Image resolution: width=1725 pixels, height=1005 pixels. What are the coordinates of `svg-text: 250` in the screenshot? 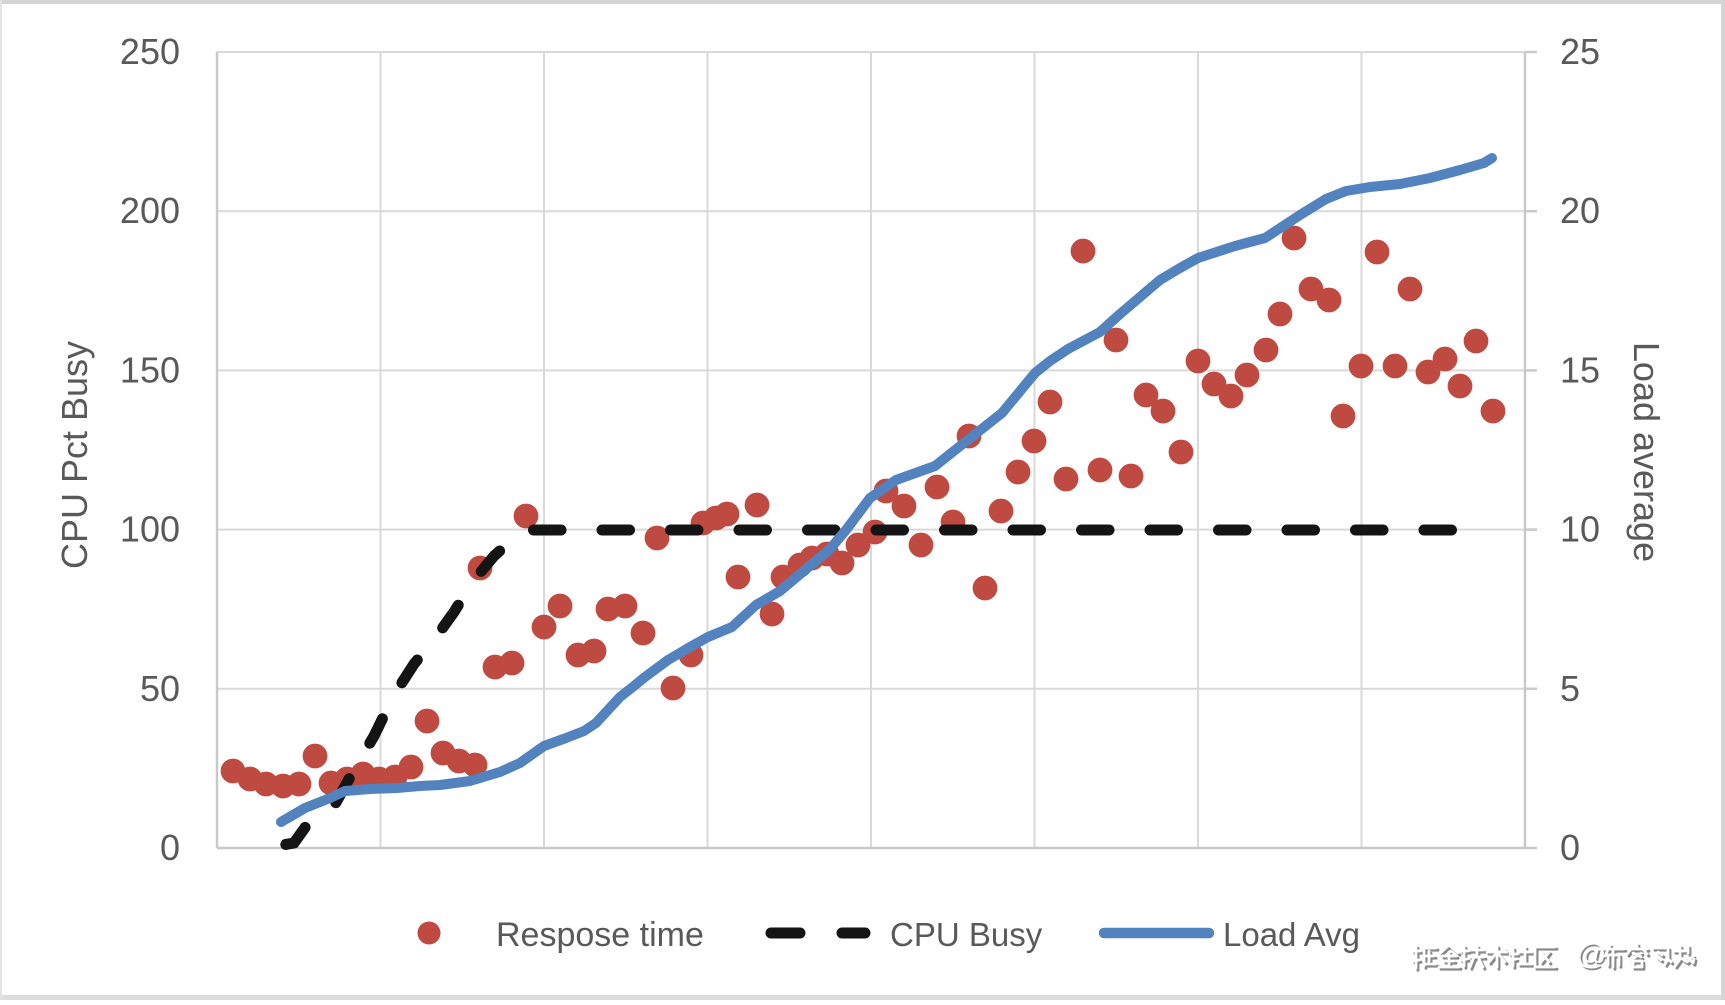 It's located at (150, 51).